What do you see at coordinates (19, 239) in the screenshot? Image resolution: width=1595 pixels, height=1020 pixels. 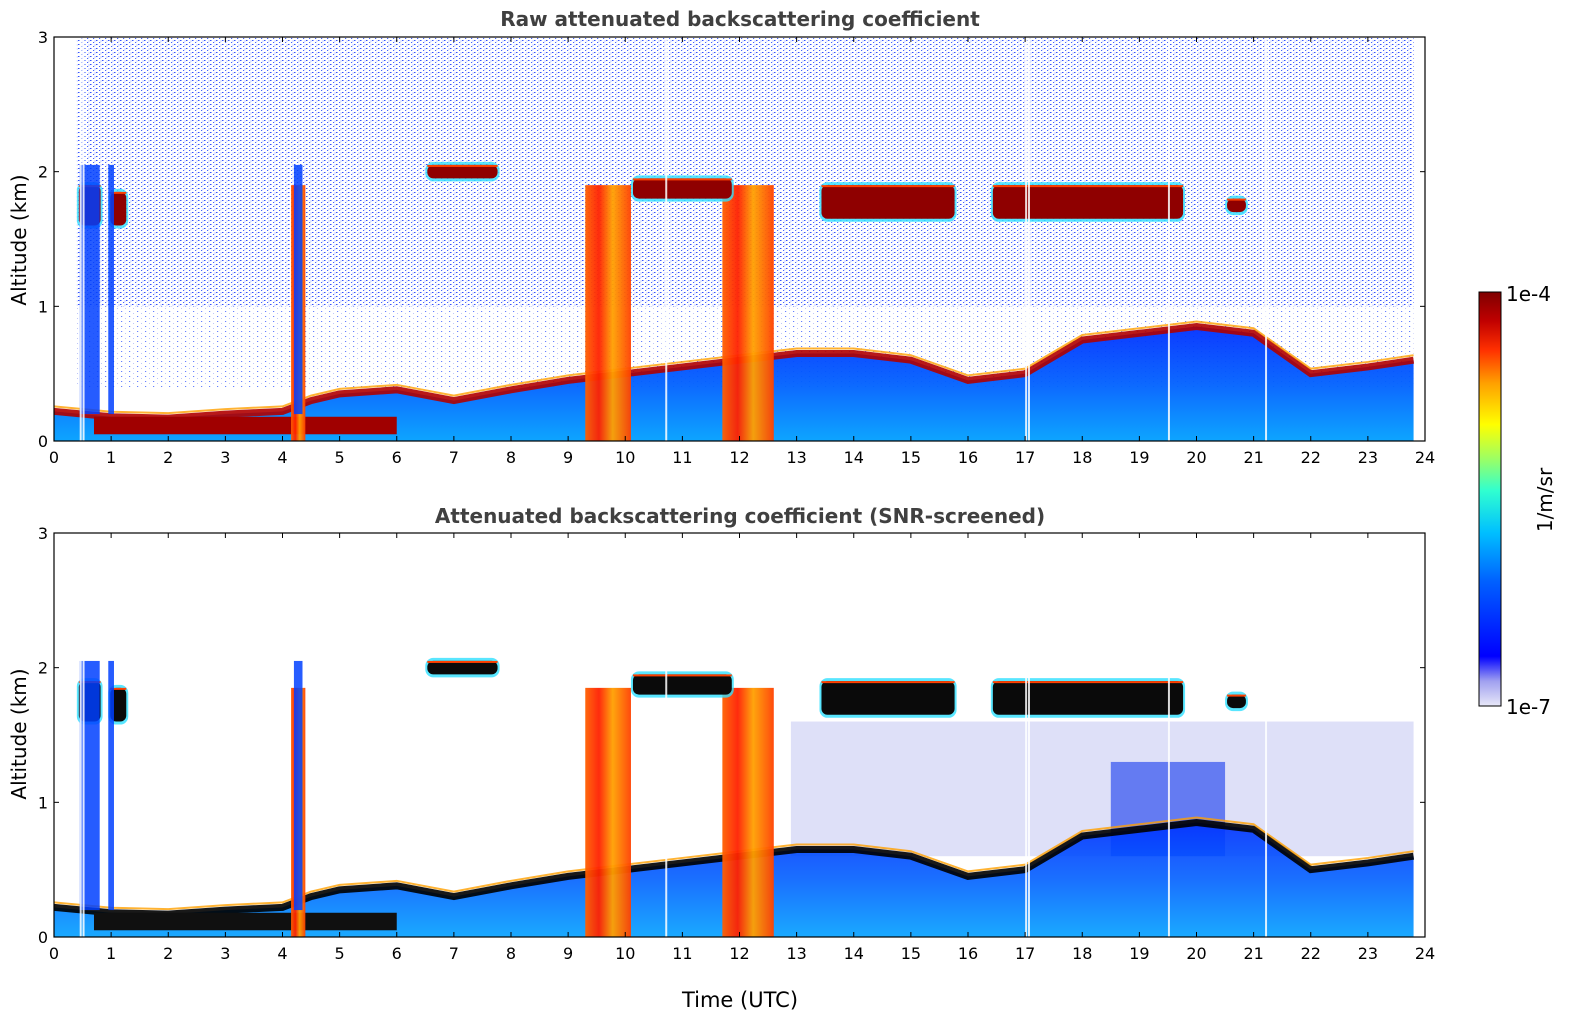 I see `y-axis-label: Altitude (km)` at bounding box center [19, 239].